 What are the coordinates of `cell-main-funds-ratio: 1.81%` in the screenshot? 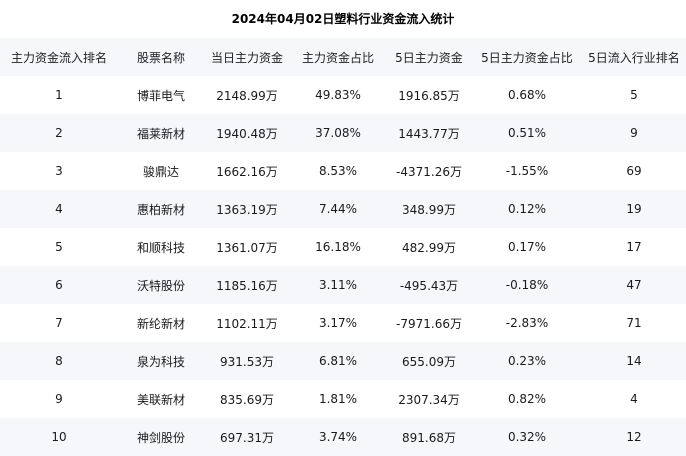 It's located at (338, 399).